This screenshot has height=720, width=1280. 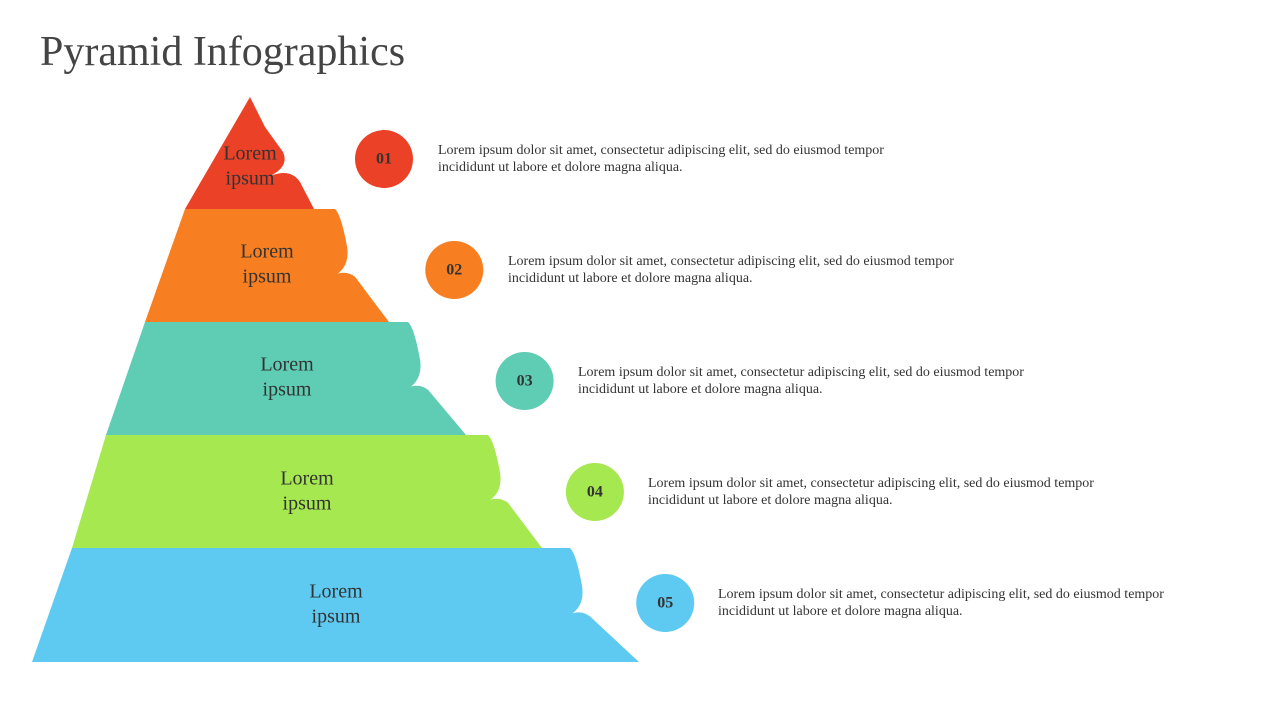 I want to click on title: Pyramid Infographics, so click(x=223, y=52).